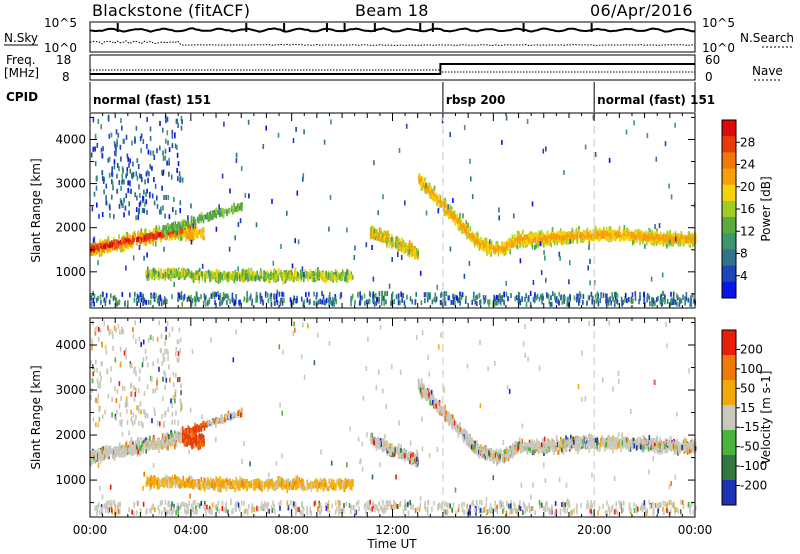 The height and width of the screenshot is (554, 800). What do you see at coordinates (392, 43) in the screenshot?
I see `nsearch-trace` at bounding box center [392, 43].